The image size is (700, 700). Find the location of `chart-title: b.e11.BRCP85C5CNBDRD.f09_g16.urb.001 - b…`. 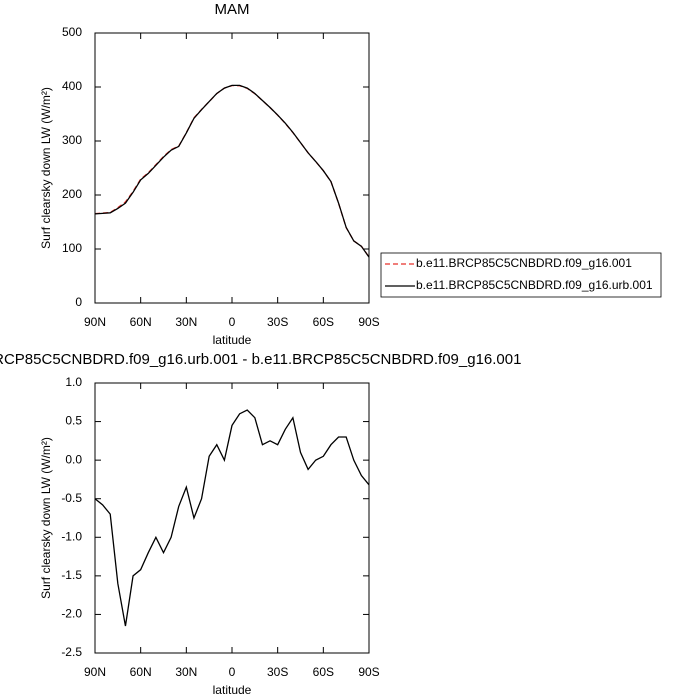

chart-title: b.e11.BRCP85C5CNBDRD.f09_g16.urb.001 - b… is located at coordinates (260, 359).